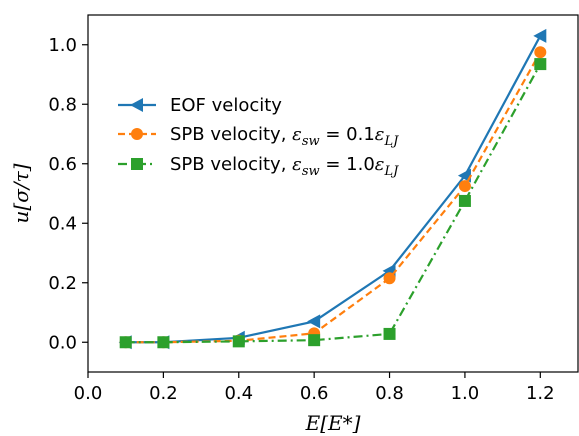  I want to click on y-axis-label: u[σ/τ], so click(21, 193).